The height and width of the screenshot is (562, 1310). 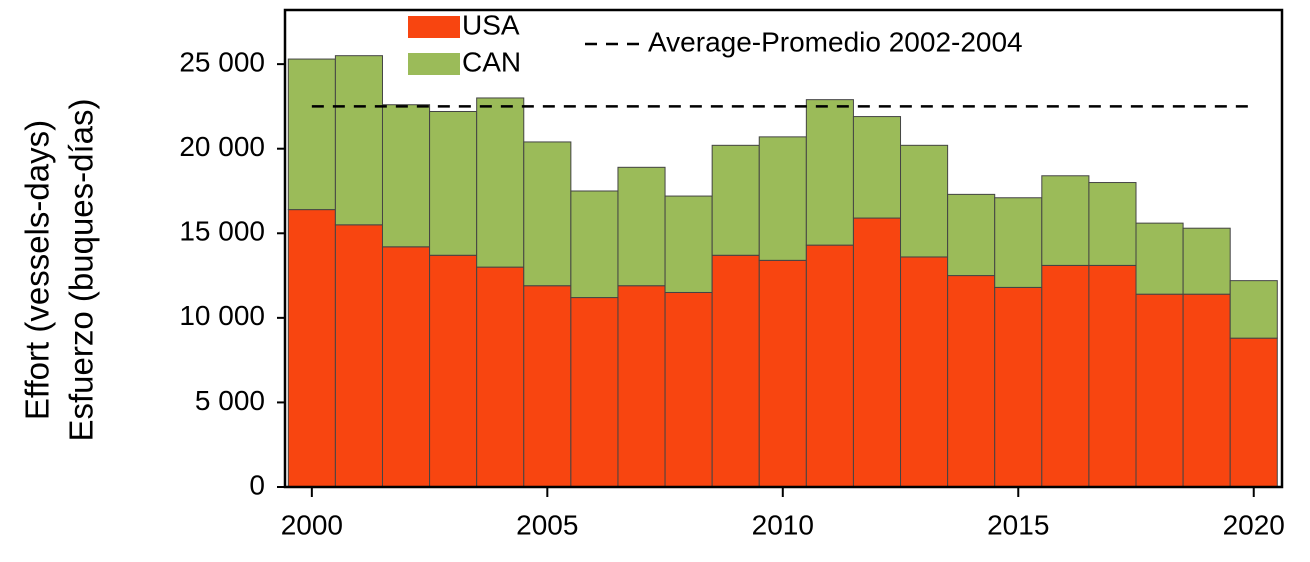 What do you see at coordinates (491, 24) in the screenshot?
I see `legend-label: USA` at bounding box center [491, 24].